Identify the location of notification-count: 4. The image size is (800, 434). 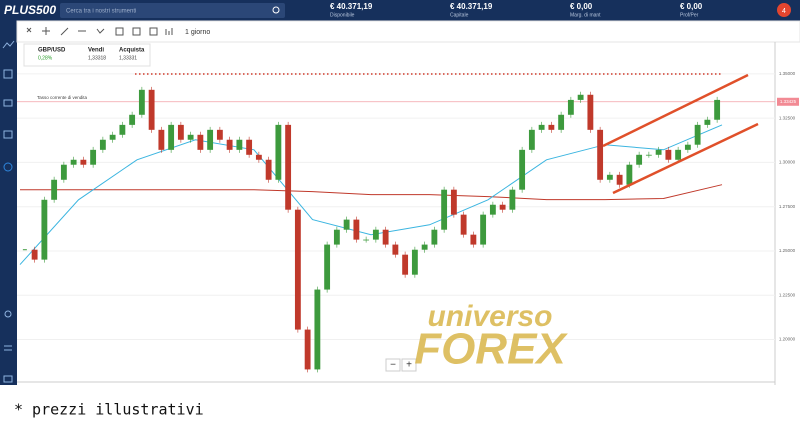
(784, 11).